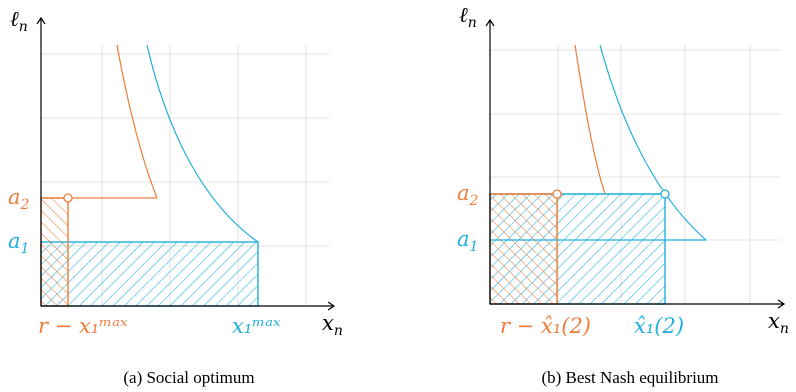  Describe the element at coordinates (188, 377) in the screenshot. I see `caption-a: (a) Social optimum` at that location.